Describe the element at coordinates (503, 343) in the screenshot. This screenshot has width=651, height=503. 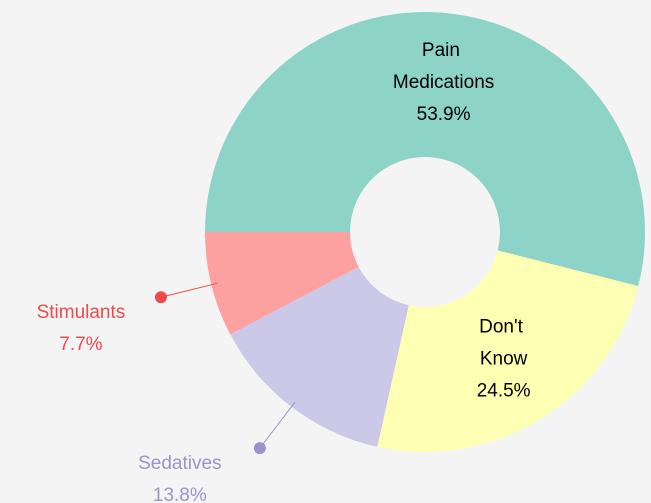
I see `slice-label: Don't Know` at that location.